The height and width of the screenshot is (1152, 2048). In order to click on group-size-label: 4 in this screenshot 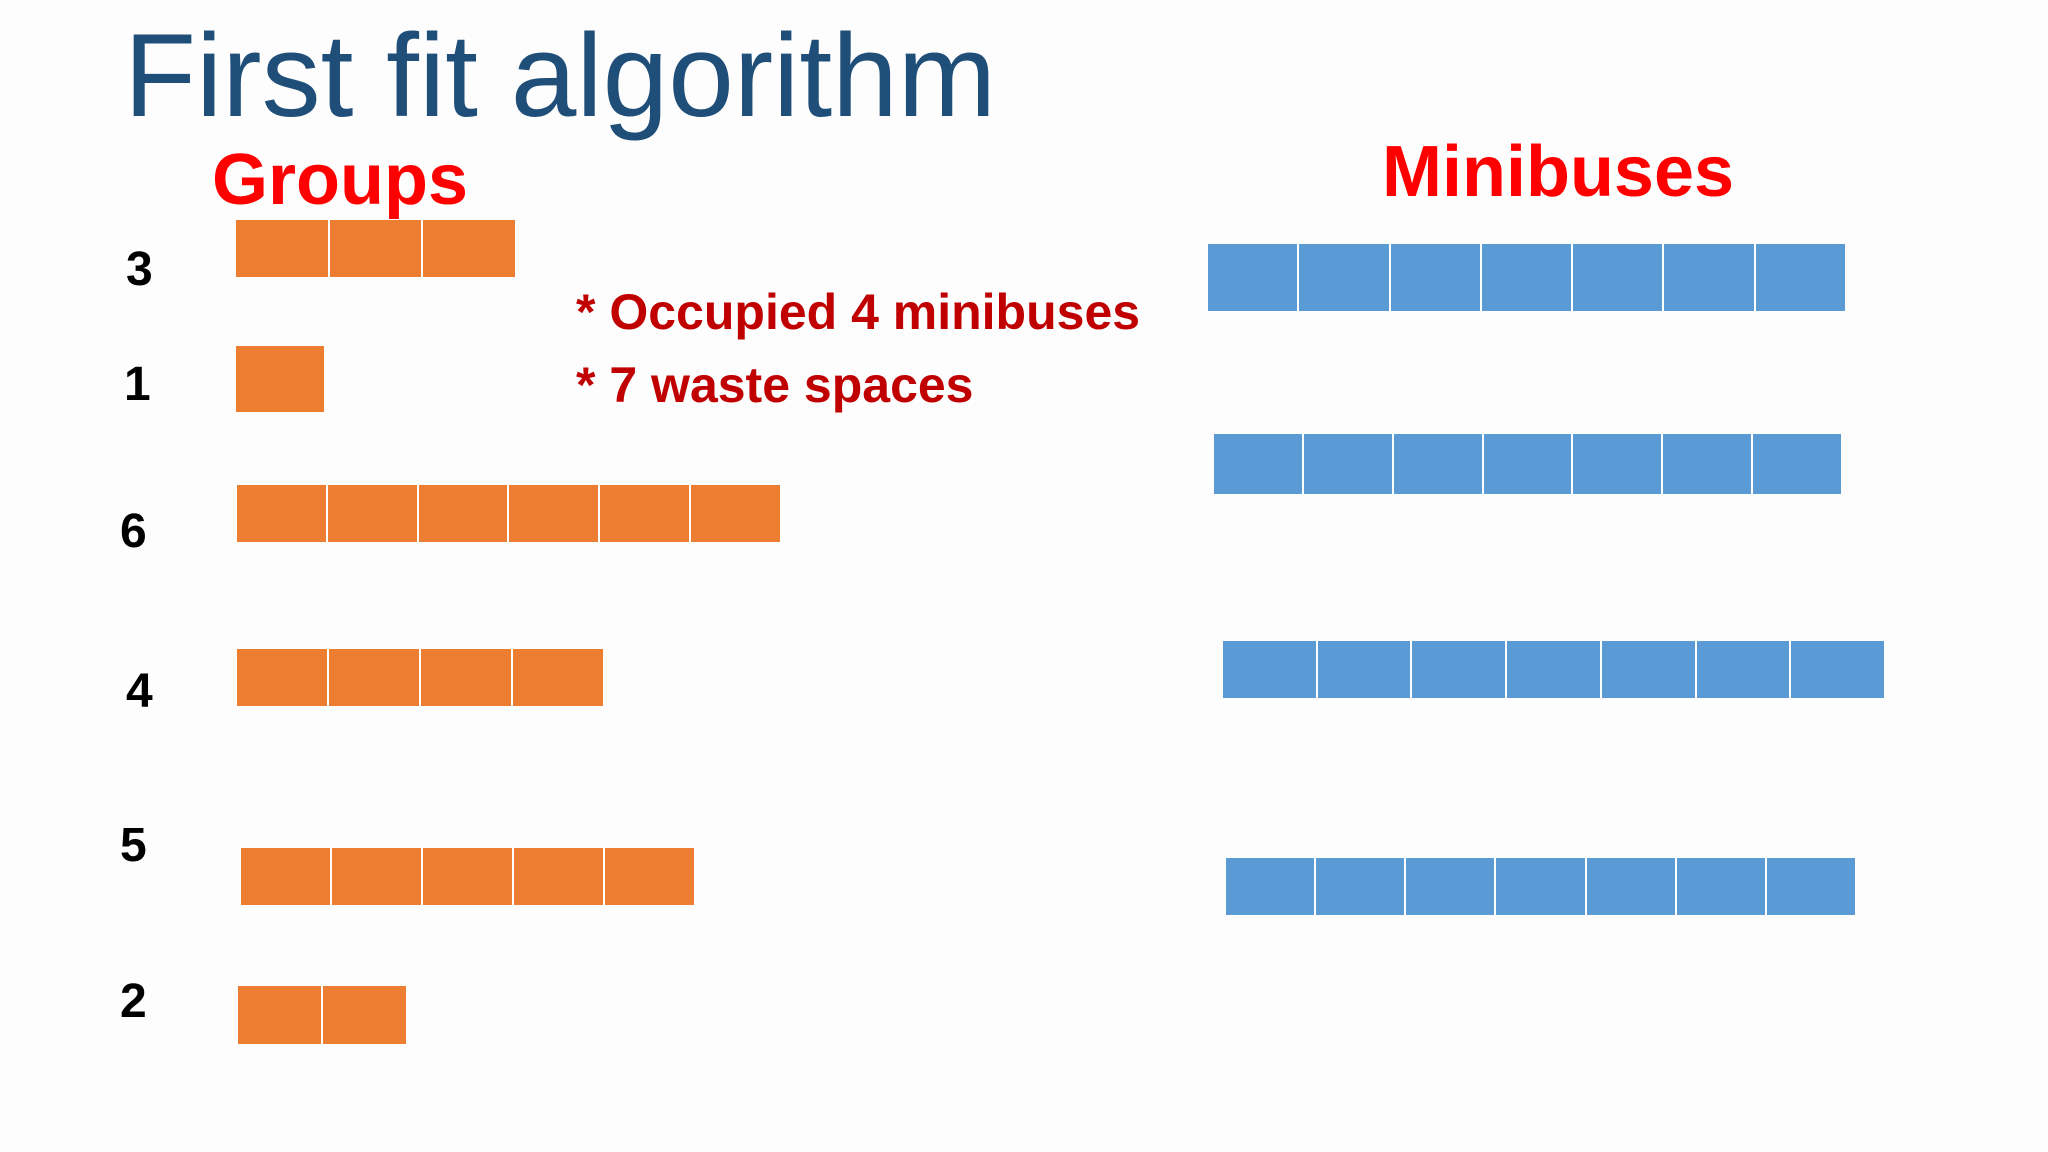, I will do `click(139, 691)`.